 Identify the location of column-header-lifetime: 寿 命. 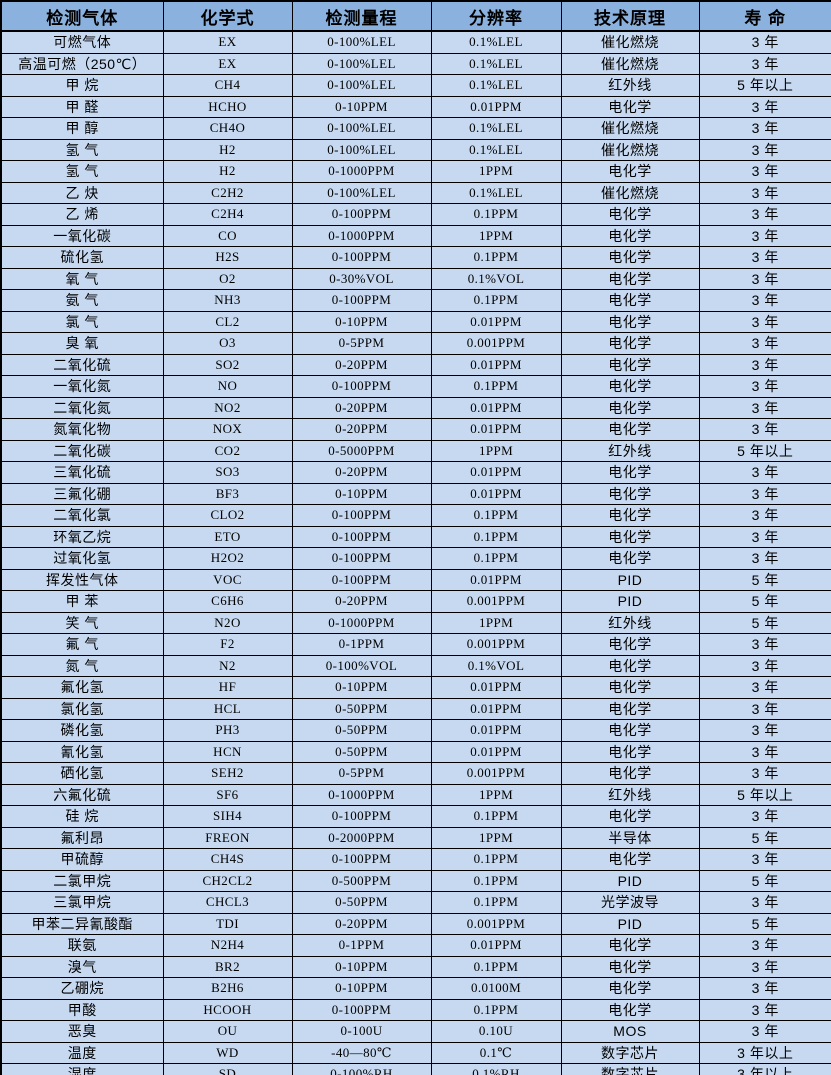
(764, 16).